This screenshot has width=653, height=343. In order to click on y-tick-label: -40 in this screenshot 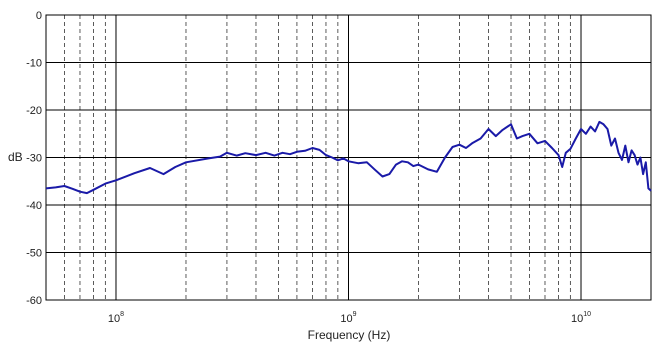, I will do `click(34, 206)`.